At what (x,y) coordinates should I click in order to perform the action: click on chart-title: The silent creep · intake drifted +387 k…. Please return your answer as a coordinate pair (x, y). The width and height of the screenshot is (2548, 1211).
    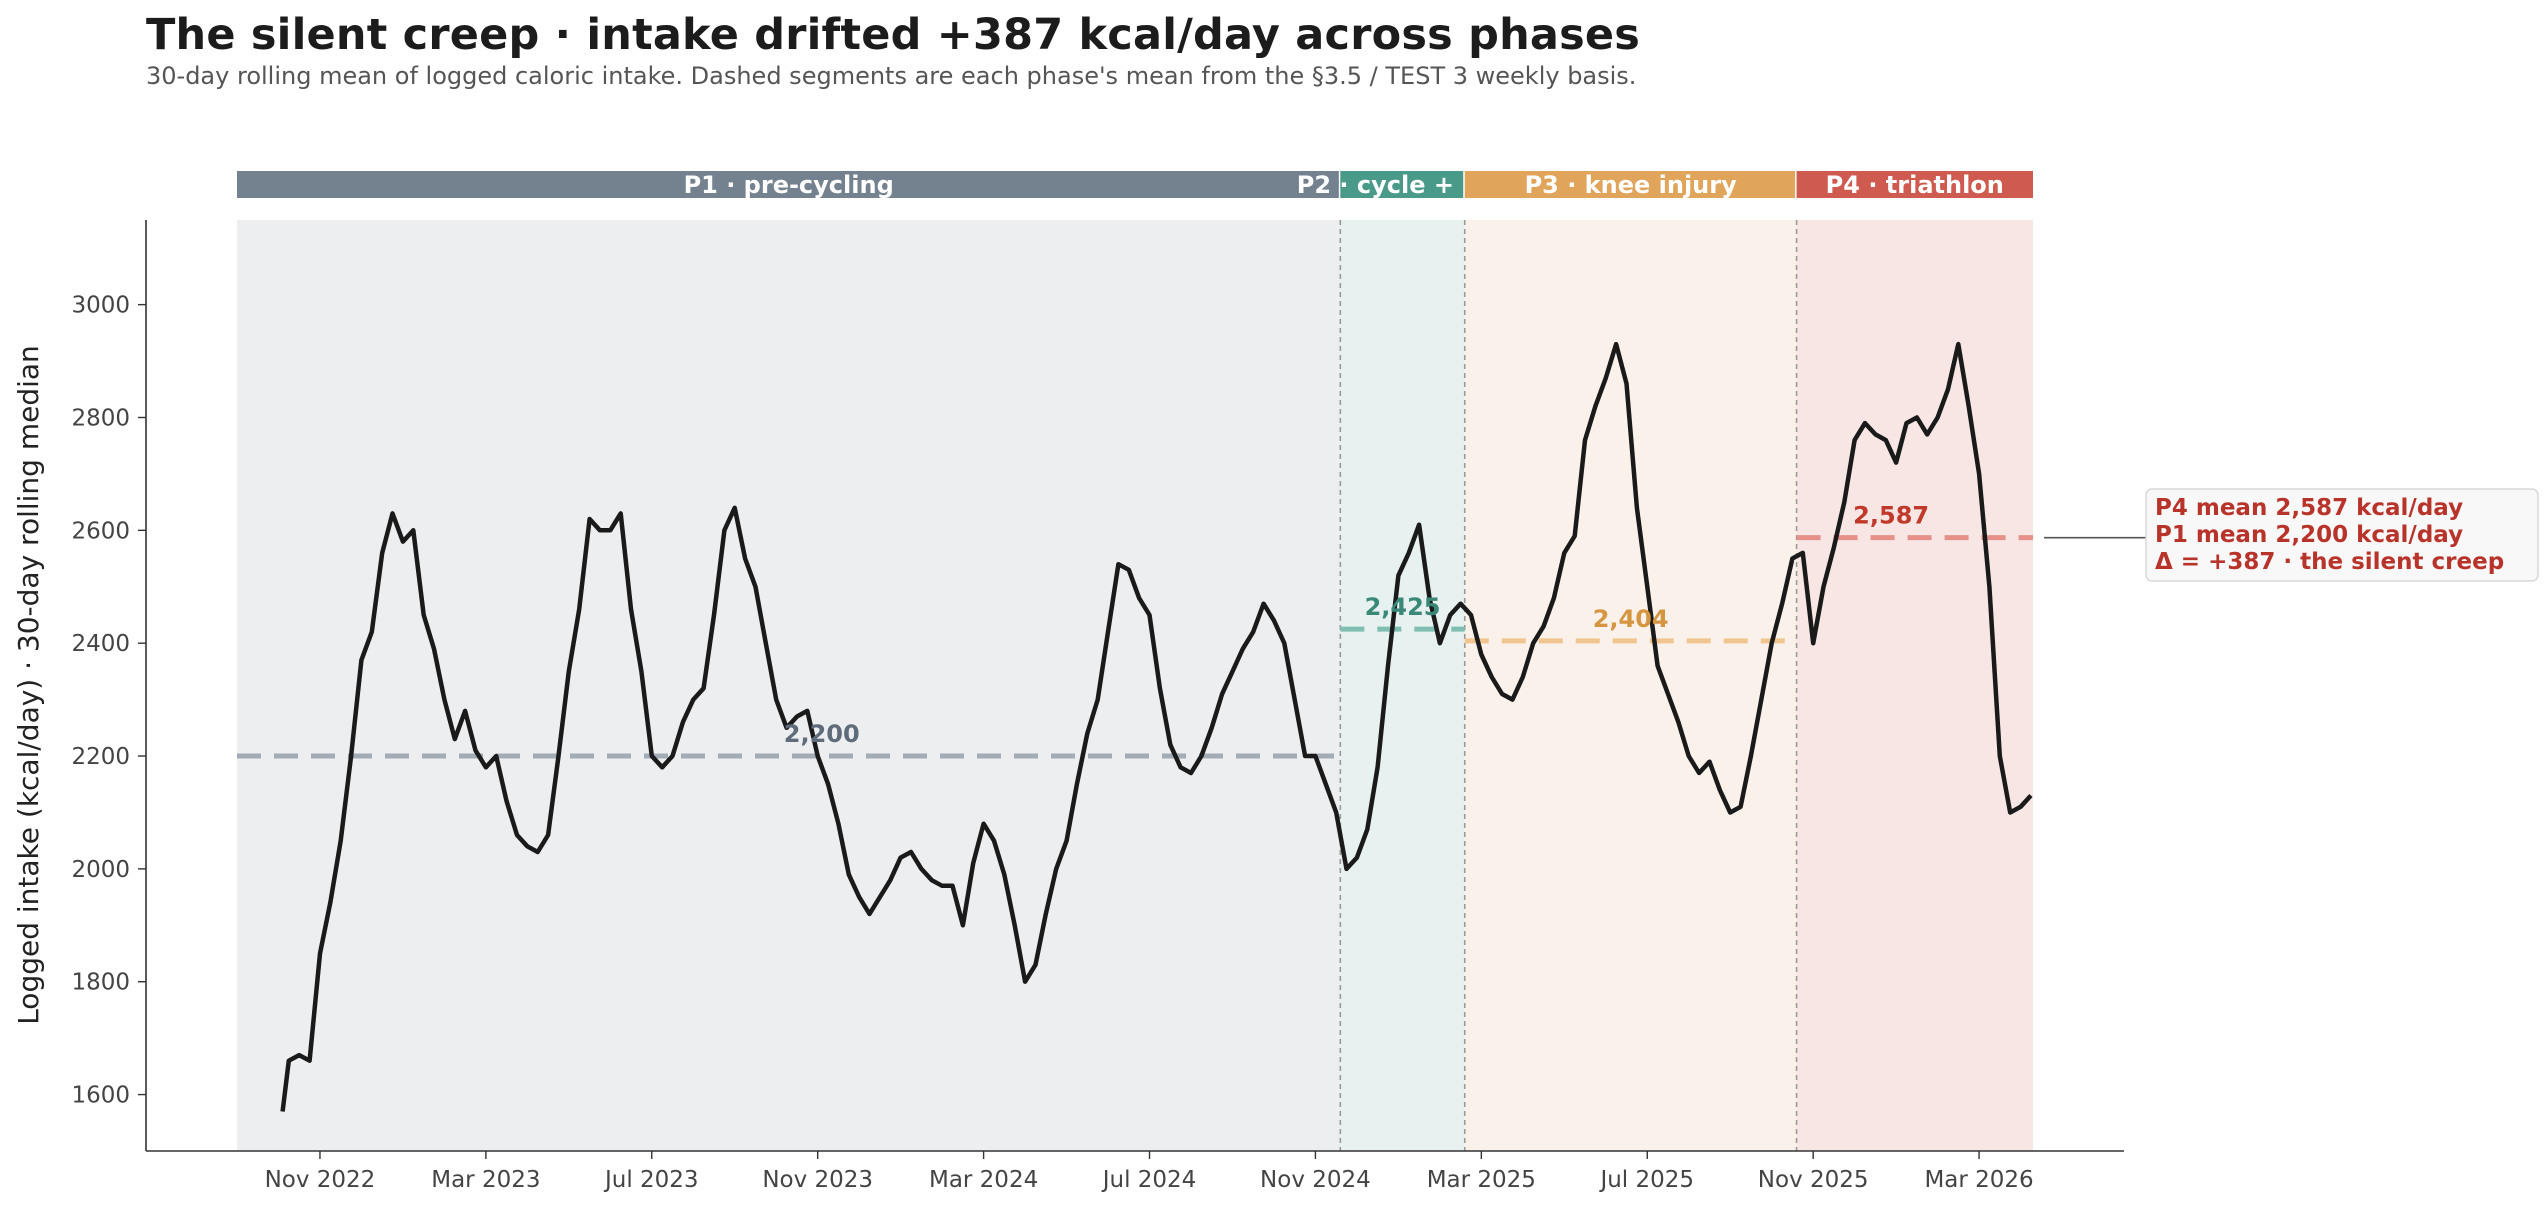
    Looking at the image, I should click on (893, 35).